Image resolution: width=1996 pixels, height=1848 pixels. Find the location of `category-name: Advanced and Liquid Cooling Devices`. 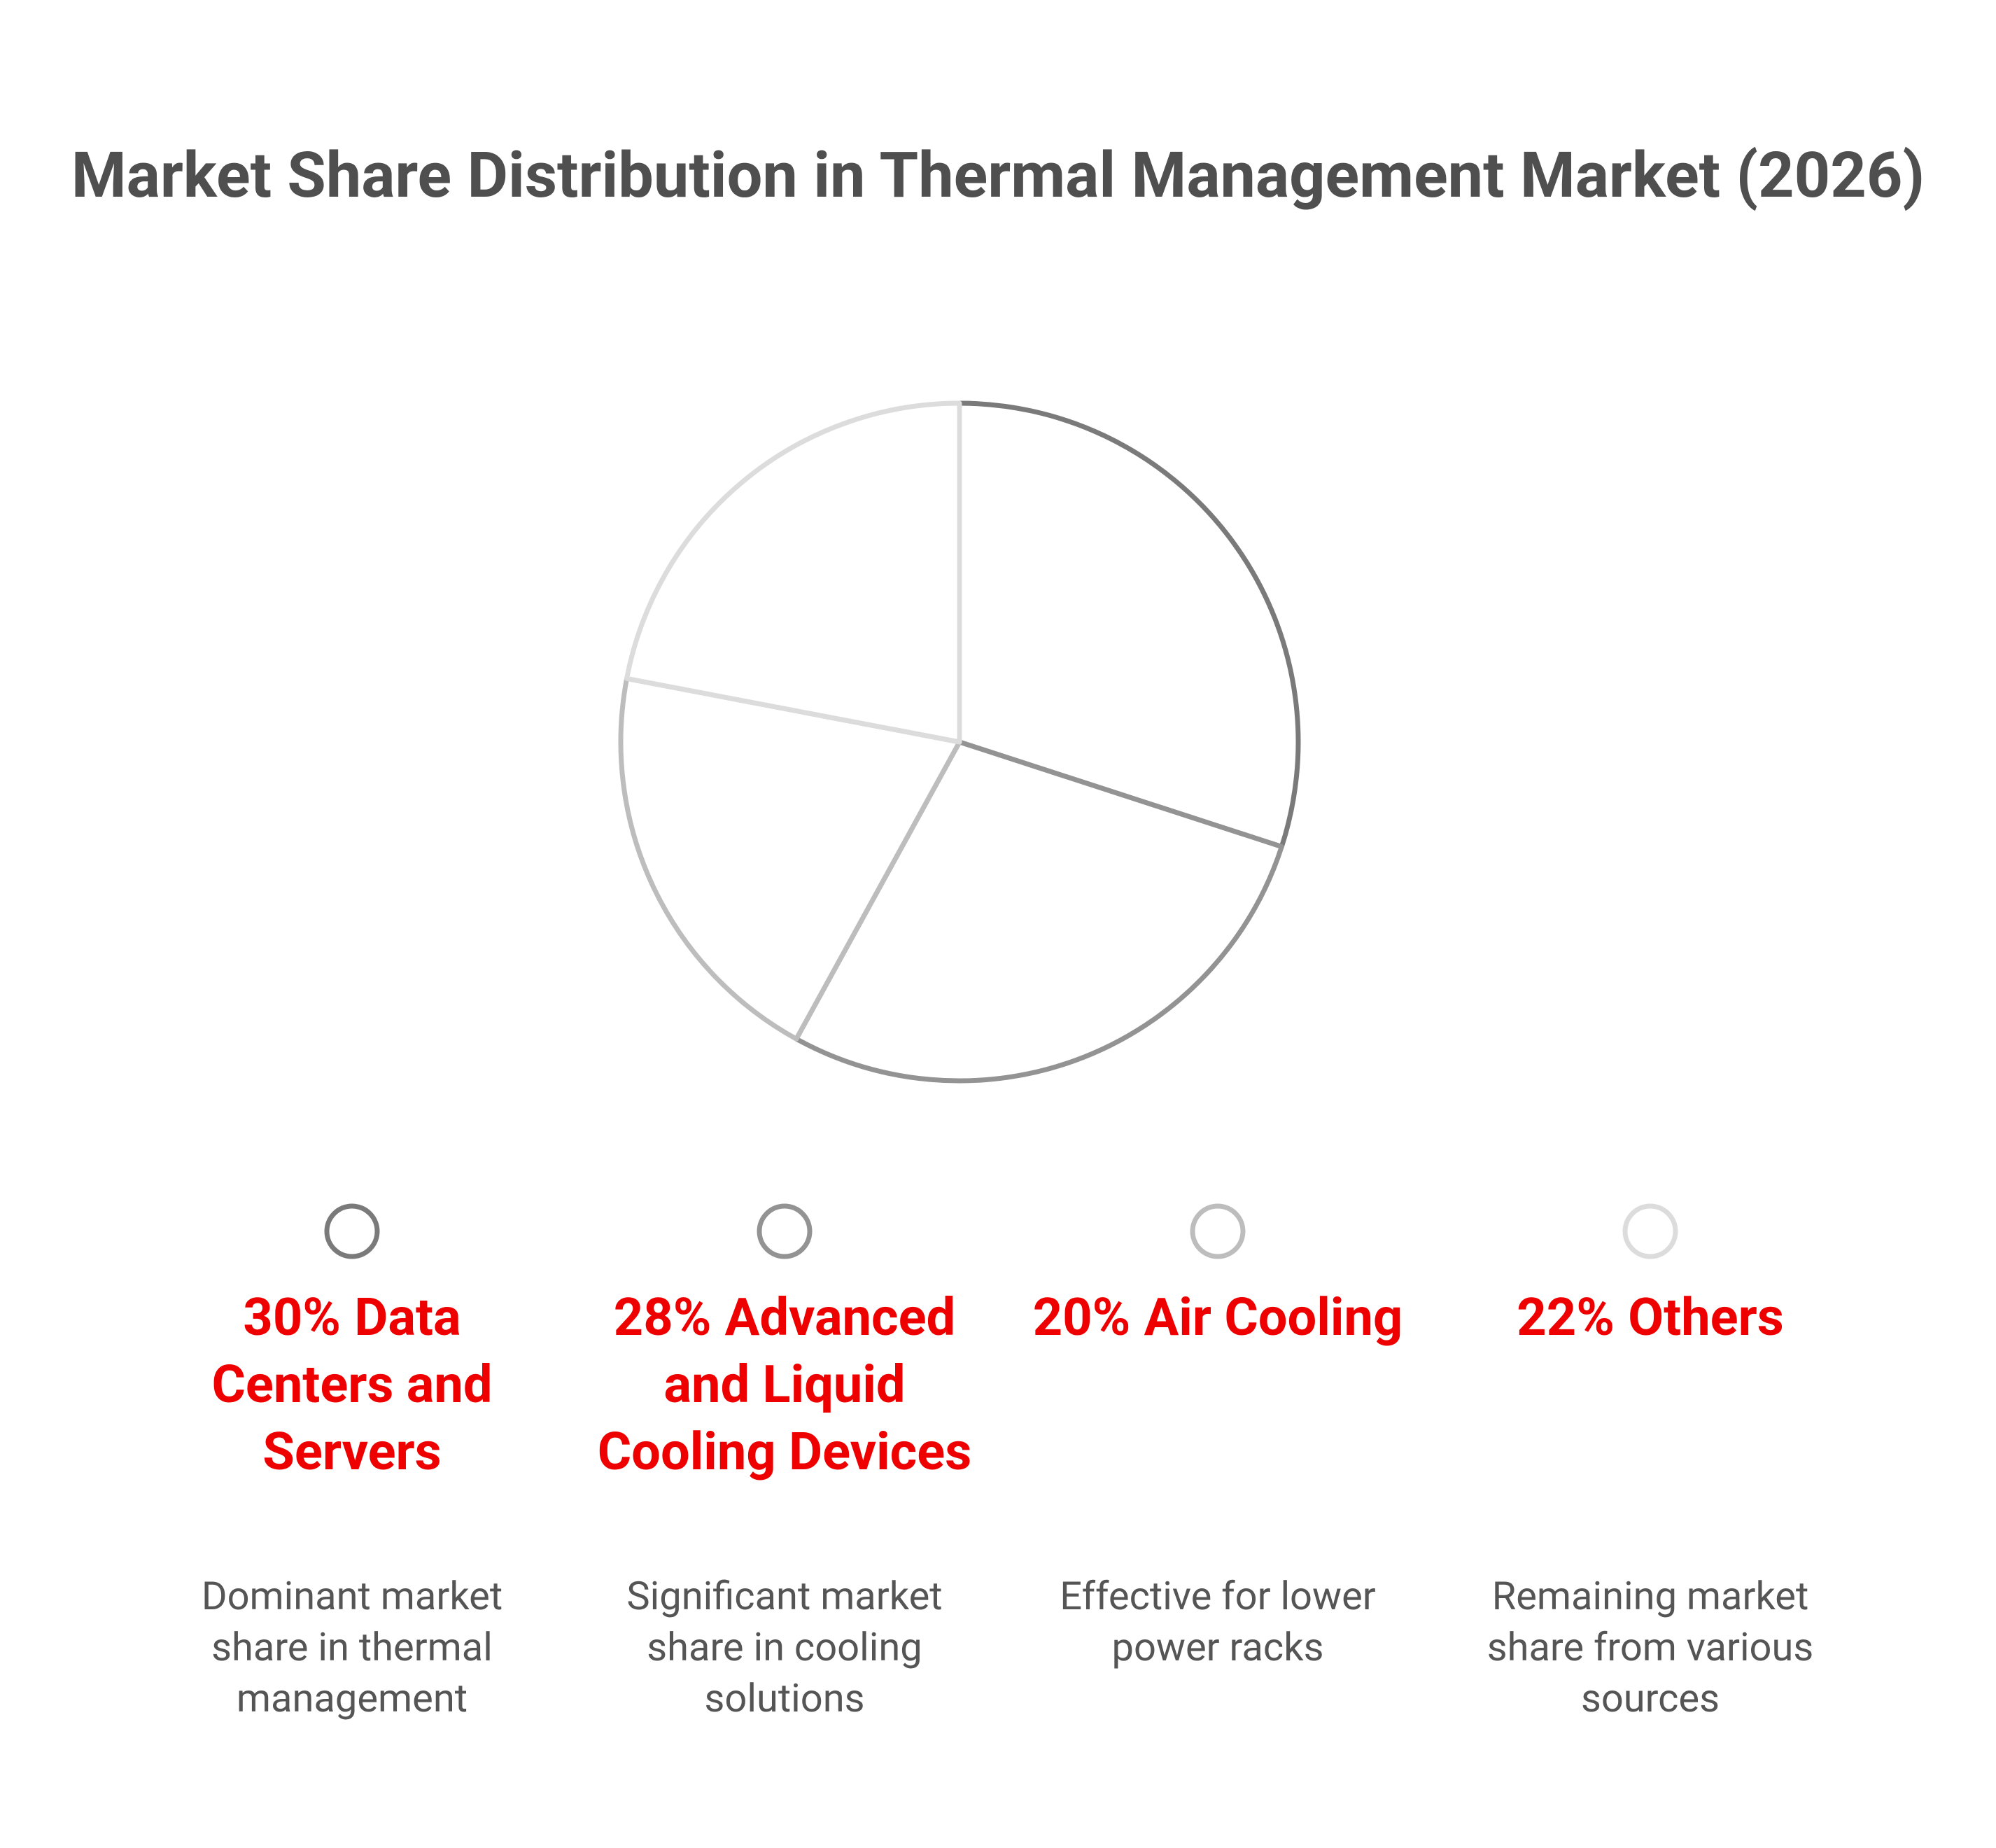

category-name: Advanced and Liquid Cooling Devices is located at coordinates (784, 1385).